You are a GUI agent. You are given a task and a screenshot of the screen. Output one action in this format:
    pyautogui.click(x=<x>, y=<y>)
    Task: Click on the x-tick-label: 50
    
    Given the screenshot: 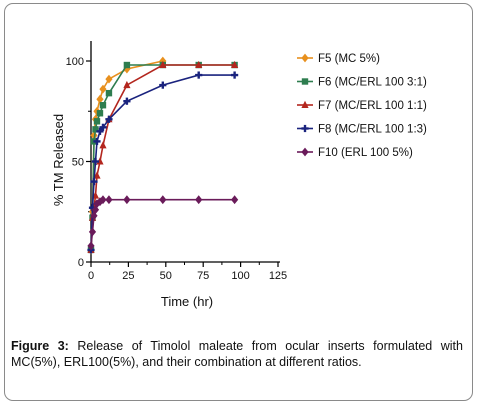 What is the action you would take?
    pyautogui.click(x=166, y=276)
    